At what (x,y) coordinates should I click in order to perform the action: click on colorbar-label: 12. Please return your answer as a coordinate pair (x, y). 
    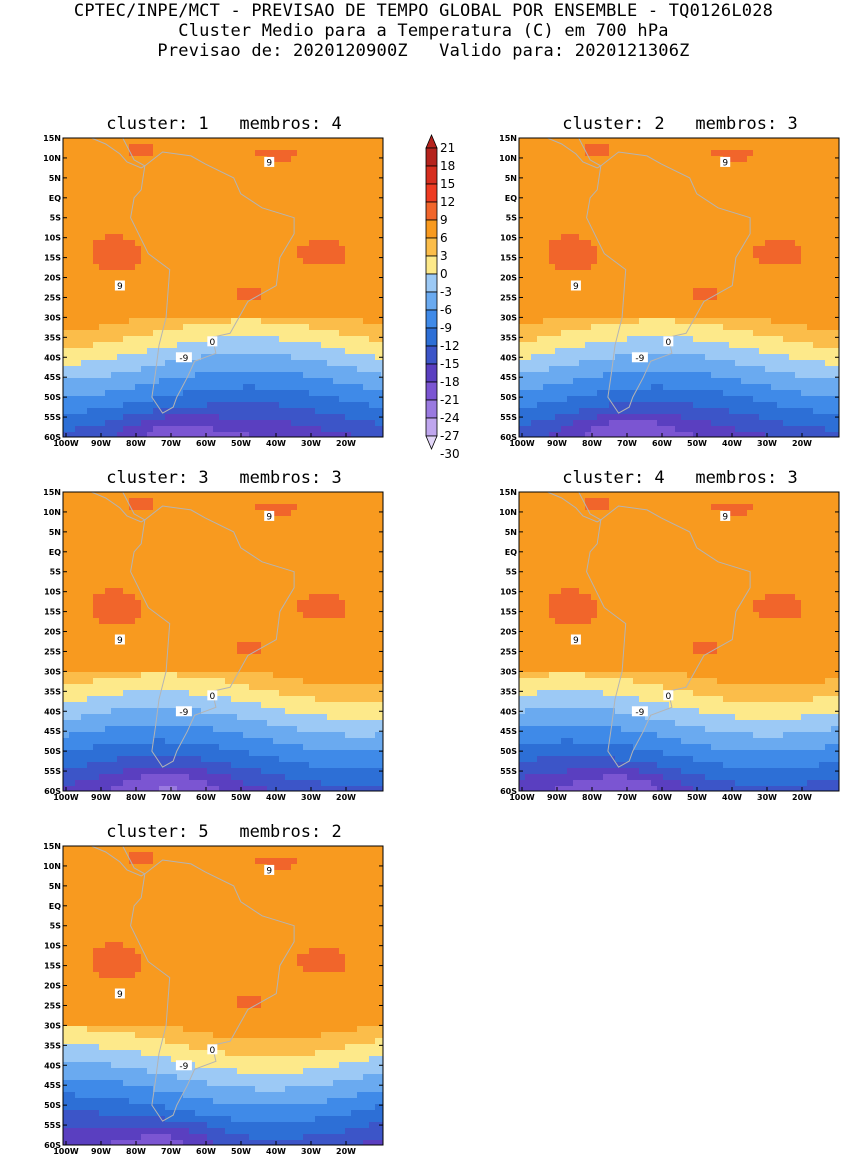
    Looking at the image, I should click on (447, 202).